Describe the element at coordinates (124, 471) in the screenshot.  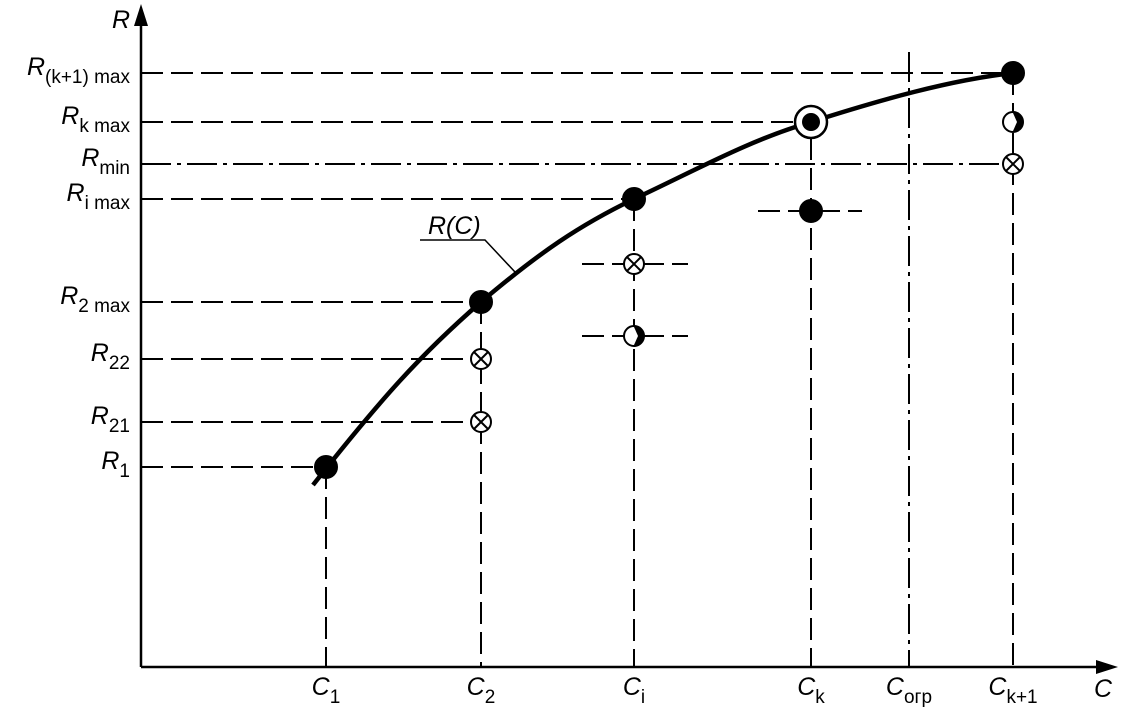
I see `y-label-sub: 1` at that location.